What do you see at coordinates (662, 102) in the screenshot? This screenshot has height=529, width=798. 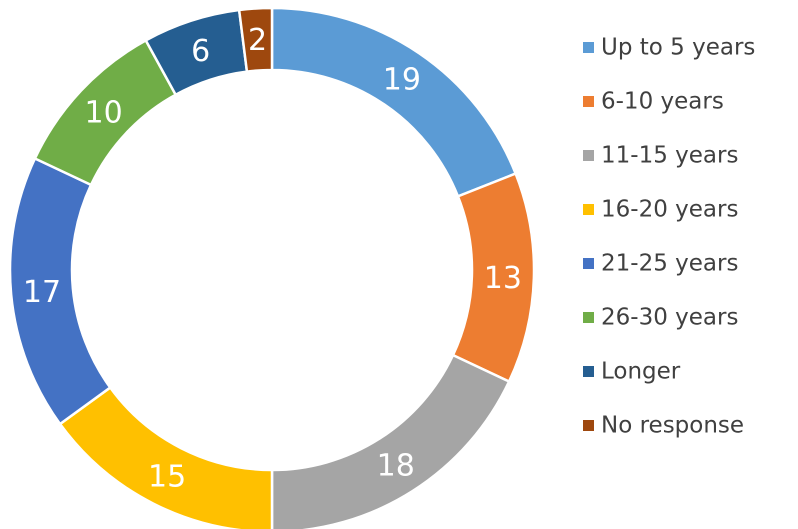 I see `legend-label: 6-10 years` at bounding box center [662, 102].